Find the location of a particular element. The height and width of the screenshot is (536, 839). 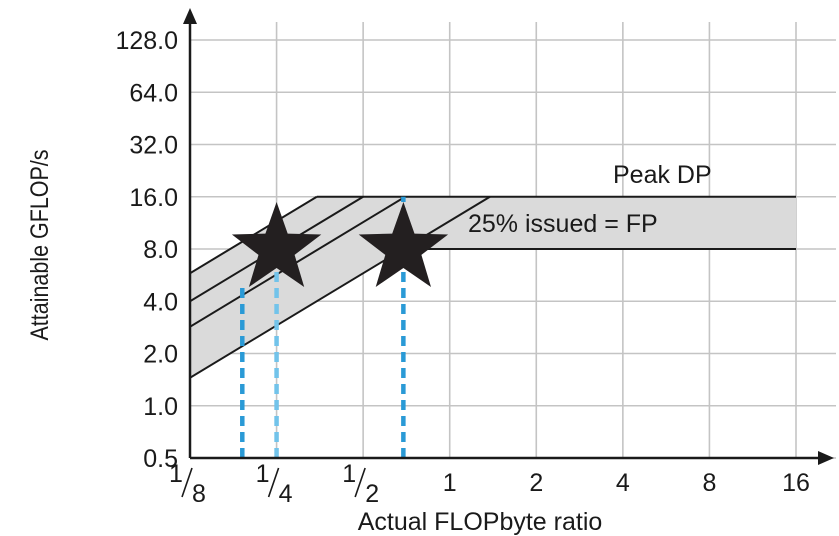

ceiling-label-peak: Peak DP is located at coordinates (662, 175).